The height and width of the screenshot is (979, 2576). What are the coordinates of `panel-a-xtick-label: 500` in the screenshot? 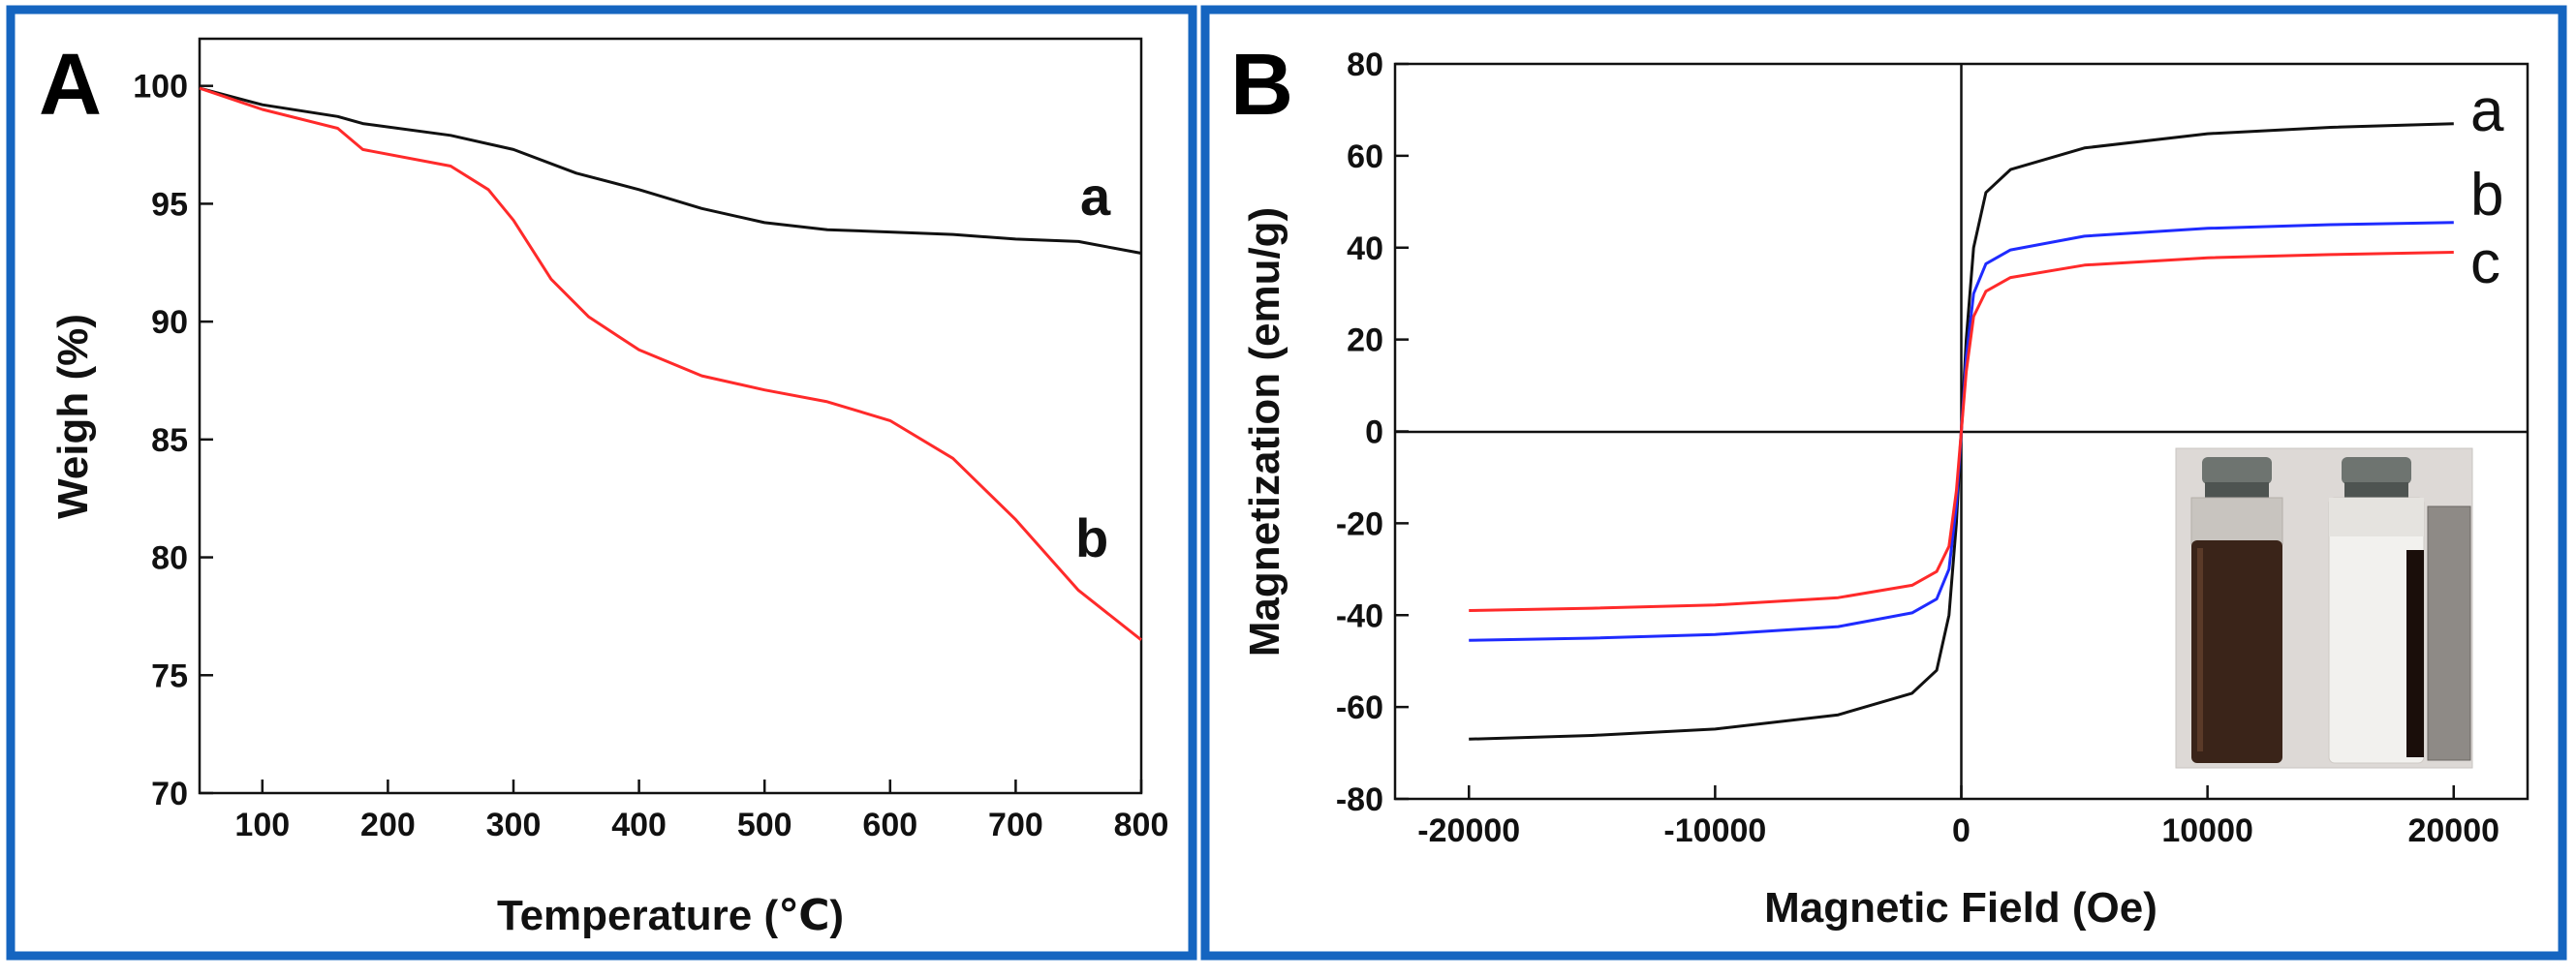 It's located at (764, 825).